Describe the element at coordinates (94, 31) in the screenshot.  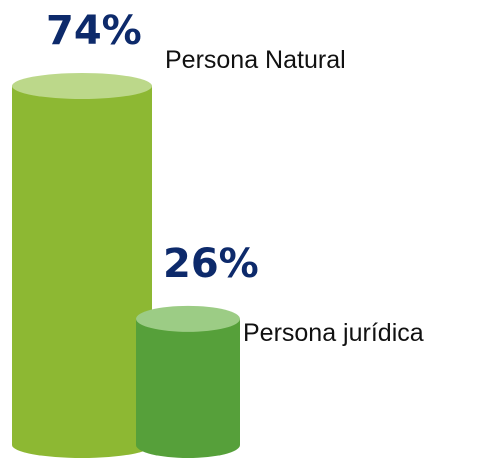
I see `value-label: 74%` at that location.